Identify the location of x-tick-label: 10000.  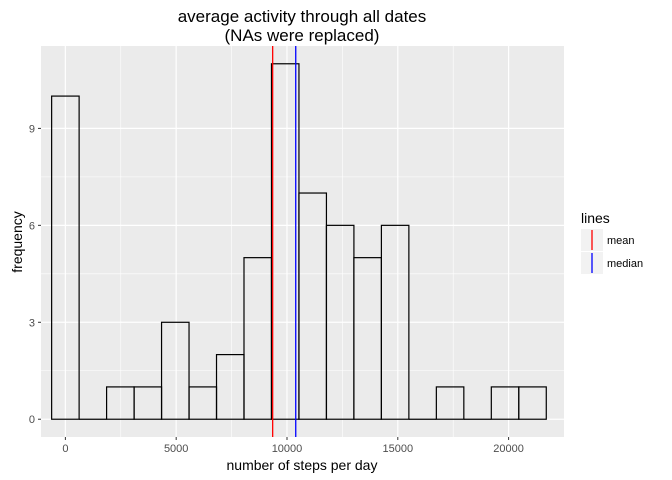
(287, 449).